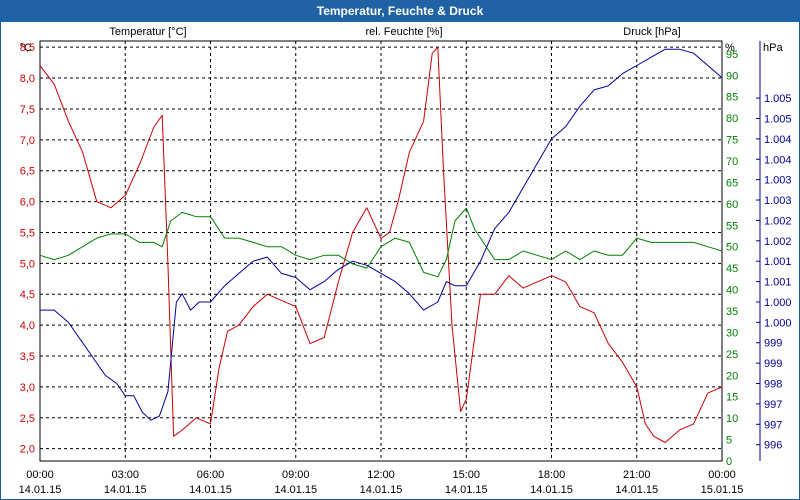  I want to click on x-tick-time: 18:00, so click(552, 475).